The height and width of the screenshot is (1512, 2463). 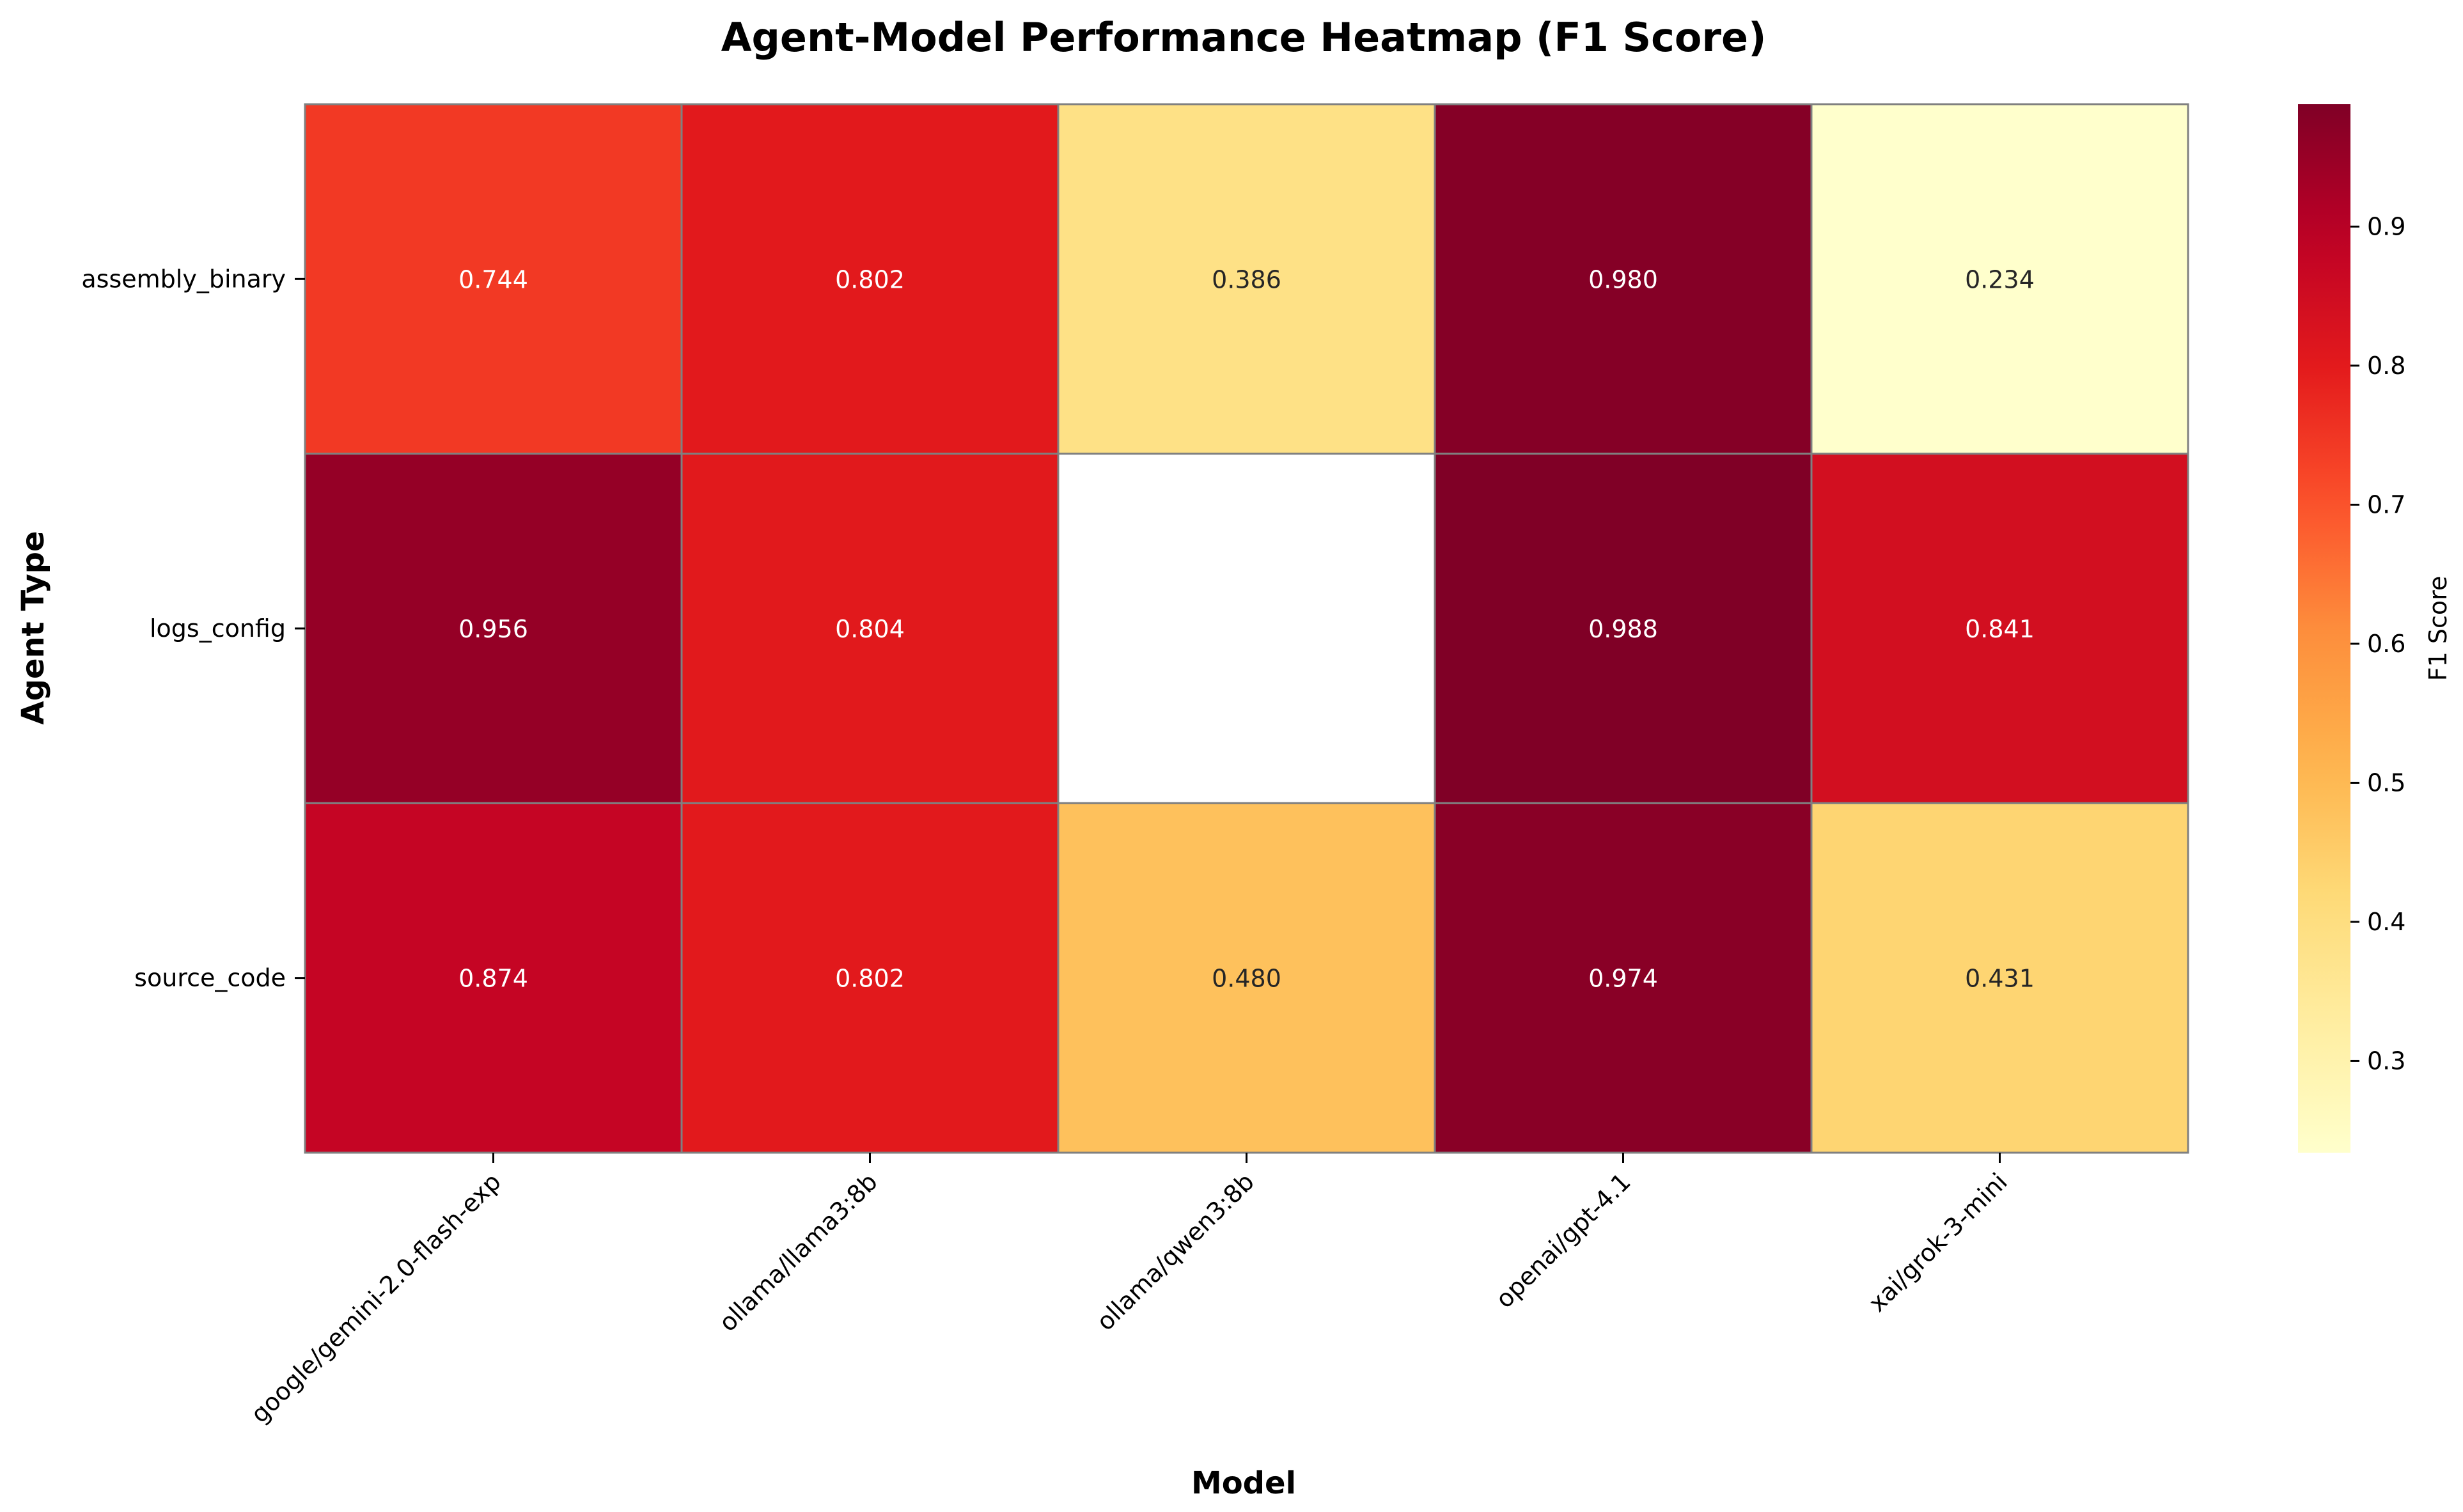 What do you see at coordinates (2386, 504) in the screenshot?
I see `colorbar-tick-label: 0.7` at bounding box center [2386, 504].